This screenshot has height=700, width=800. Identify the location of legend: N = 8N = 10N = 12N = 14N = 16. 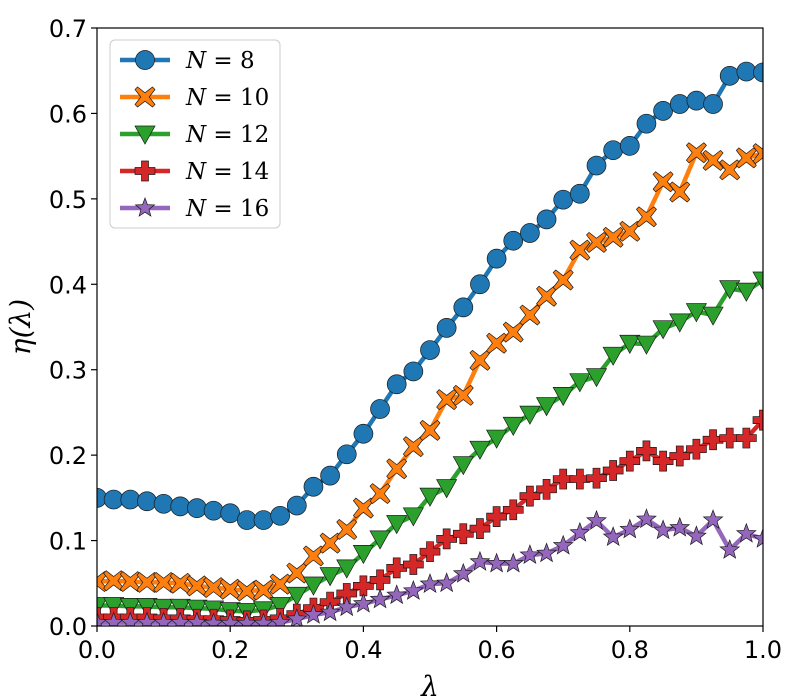
(195, 134).